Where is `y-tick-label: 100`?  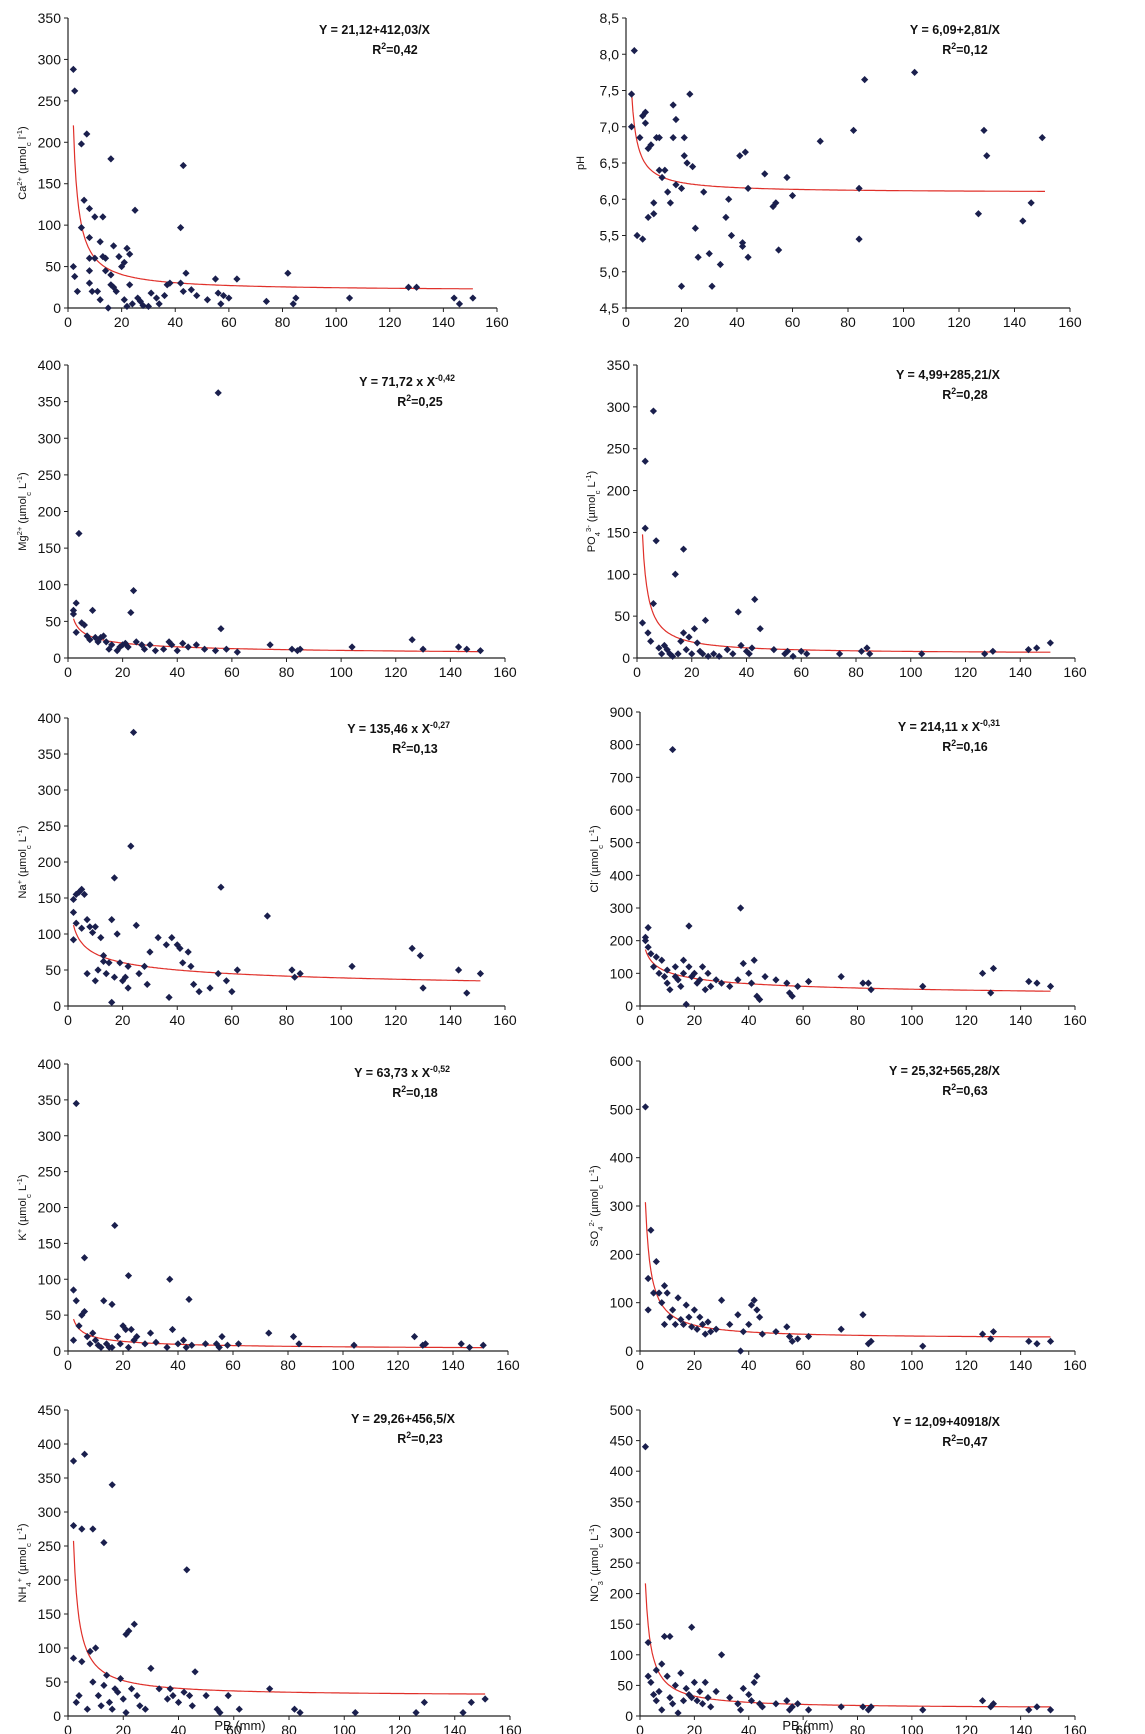
y-tick-label: 100 is located at coordinates (50, 1279).